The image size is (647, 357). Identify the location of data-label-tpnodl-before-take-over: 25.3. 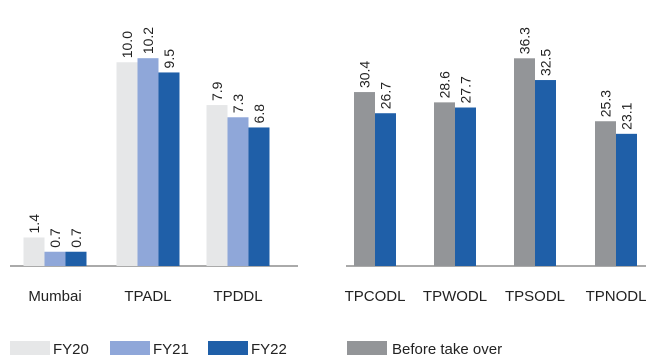
(606, 103).